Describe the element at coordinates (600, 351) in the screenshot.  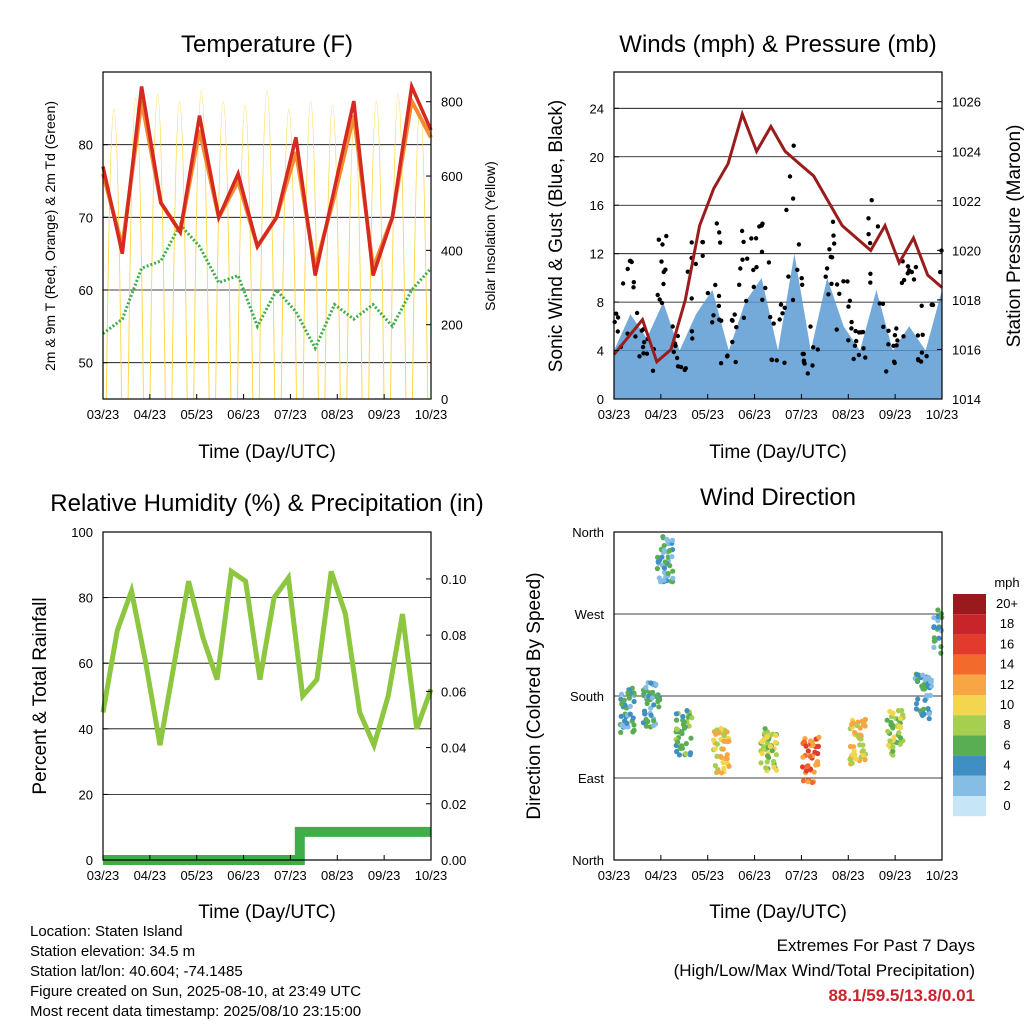
I see `y-tick-label-left: 4` at that location.